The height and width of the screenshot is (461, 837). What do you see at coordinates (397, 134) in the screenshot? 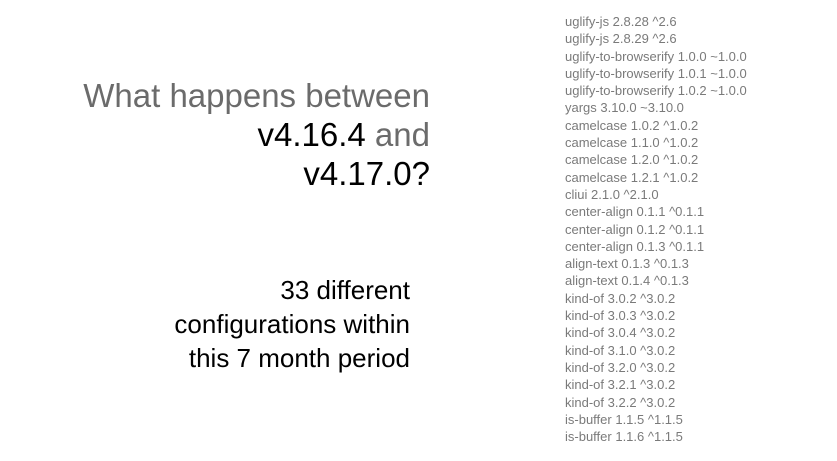
I see `headline-and: and` at bounding box center [397, 134].